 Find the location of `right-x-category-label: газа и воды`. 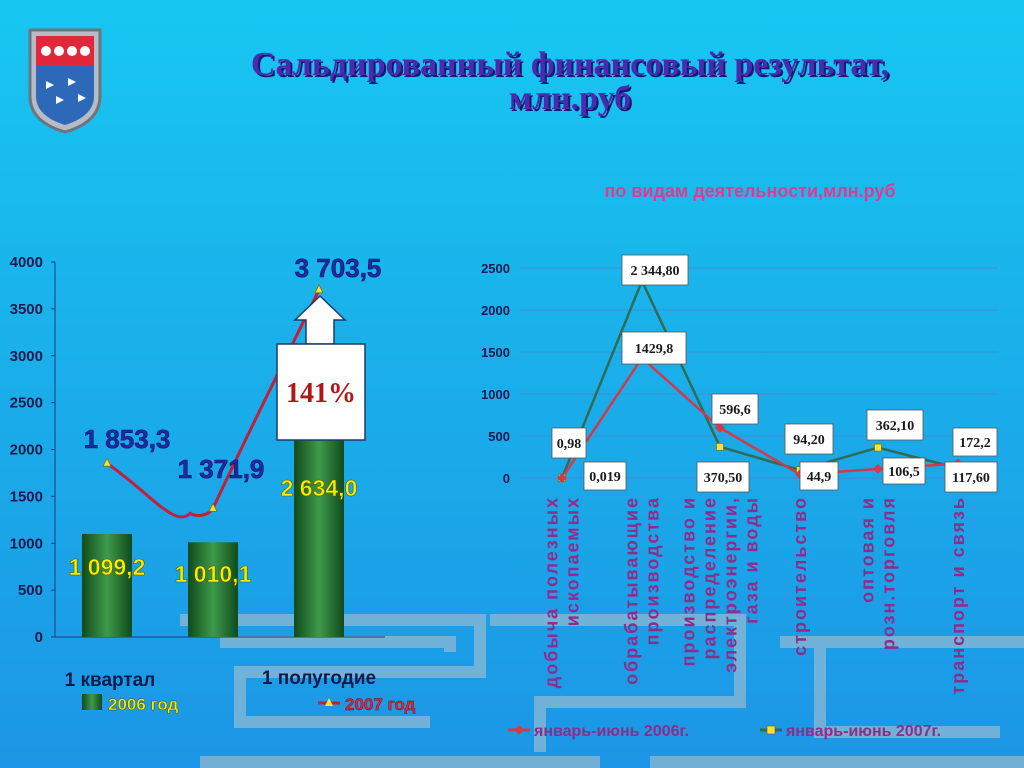

right-x-category-label: газа и воды is located at coordinates (752, 560).